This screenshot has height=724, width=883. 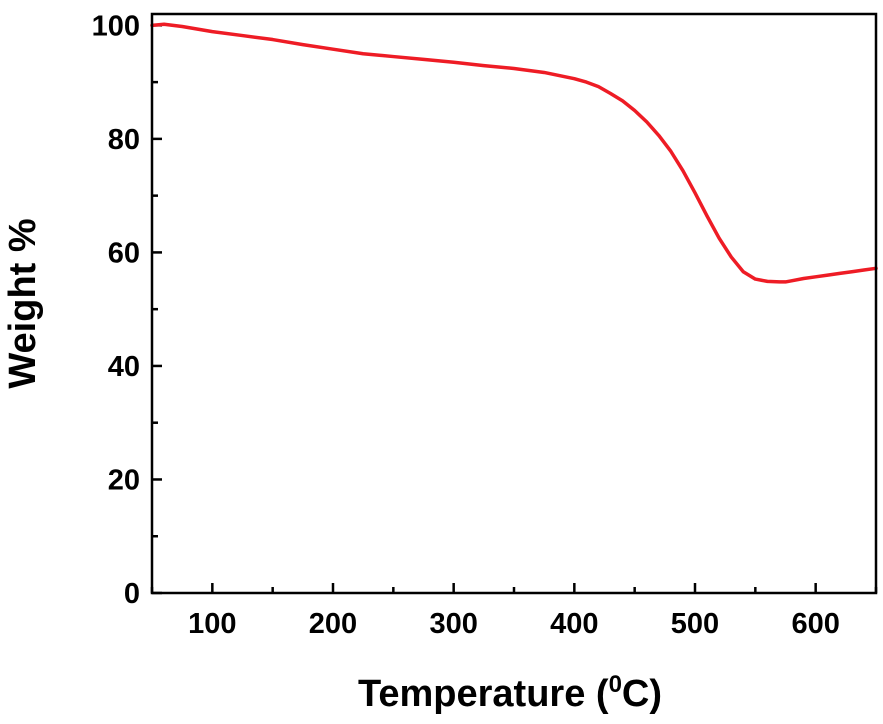 What do you see at coordinates (124, 253) in the screenshot?
I see `y-tick-label: 60` at bounding box center [124, 253].